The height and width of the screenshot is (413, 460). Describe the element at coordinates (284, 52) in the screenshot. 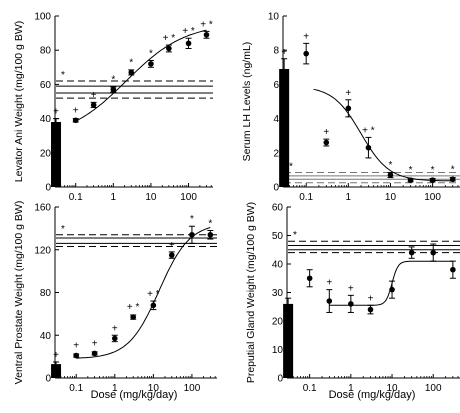

I see `serum-lh-control-mark: +` at that location.